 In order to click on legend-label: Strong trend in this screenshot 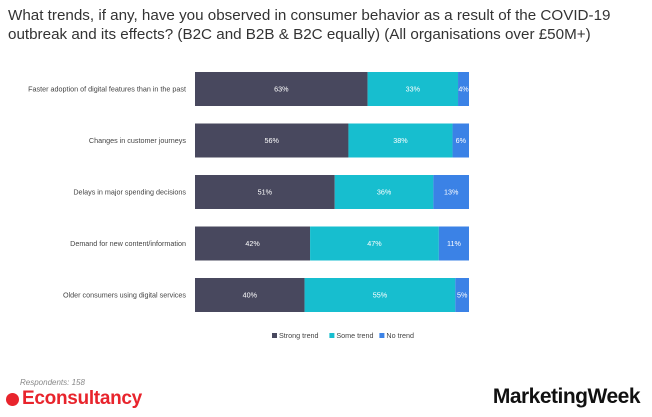, I will do `click(299, 335)`.